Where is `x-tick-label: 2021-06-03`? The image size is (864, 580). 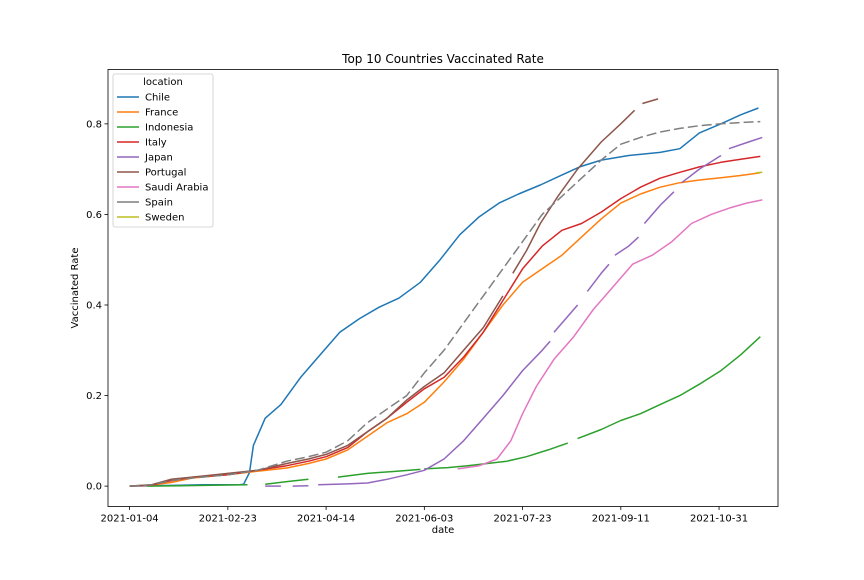 x-tick-label: 2021-06-03 is located at coordinates (424, 519).